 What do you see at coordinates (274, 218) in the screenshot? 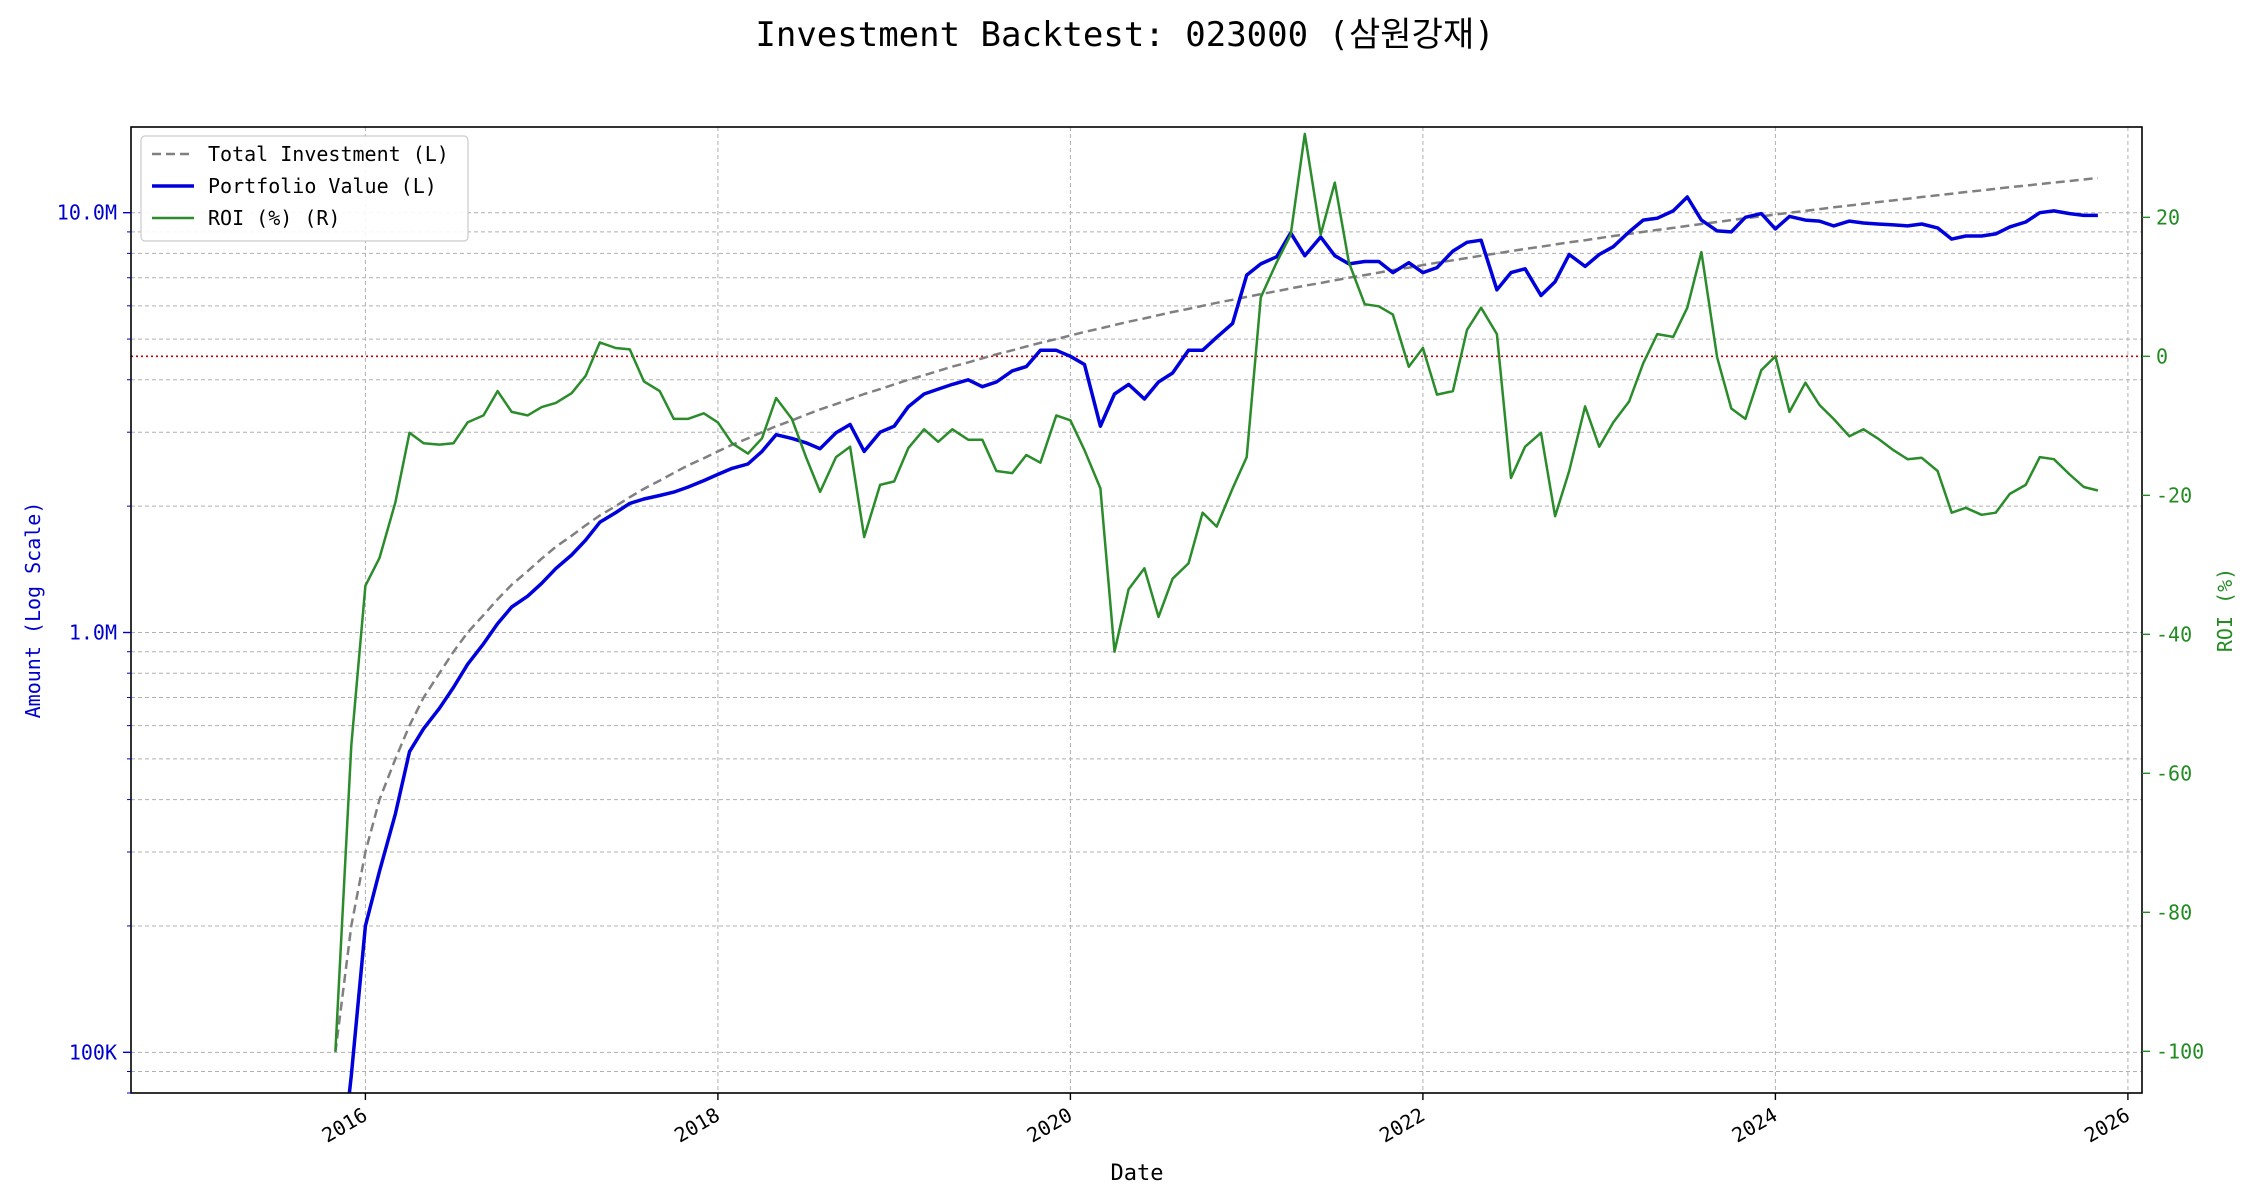
I see `legend-label-roi: ROI (%) (R)` at bounding box center [274, 218].